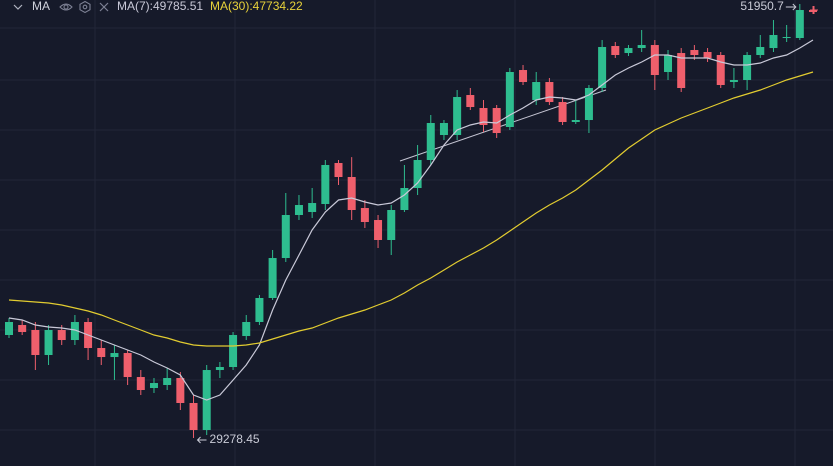 This screenshot has width=833, height=466. I want to click on high-label: 51950.7, so click(762, 6).